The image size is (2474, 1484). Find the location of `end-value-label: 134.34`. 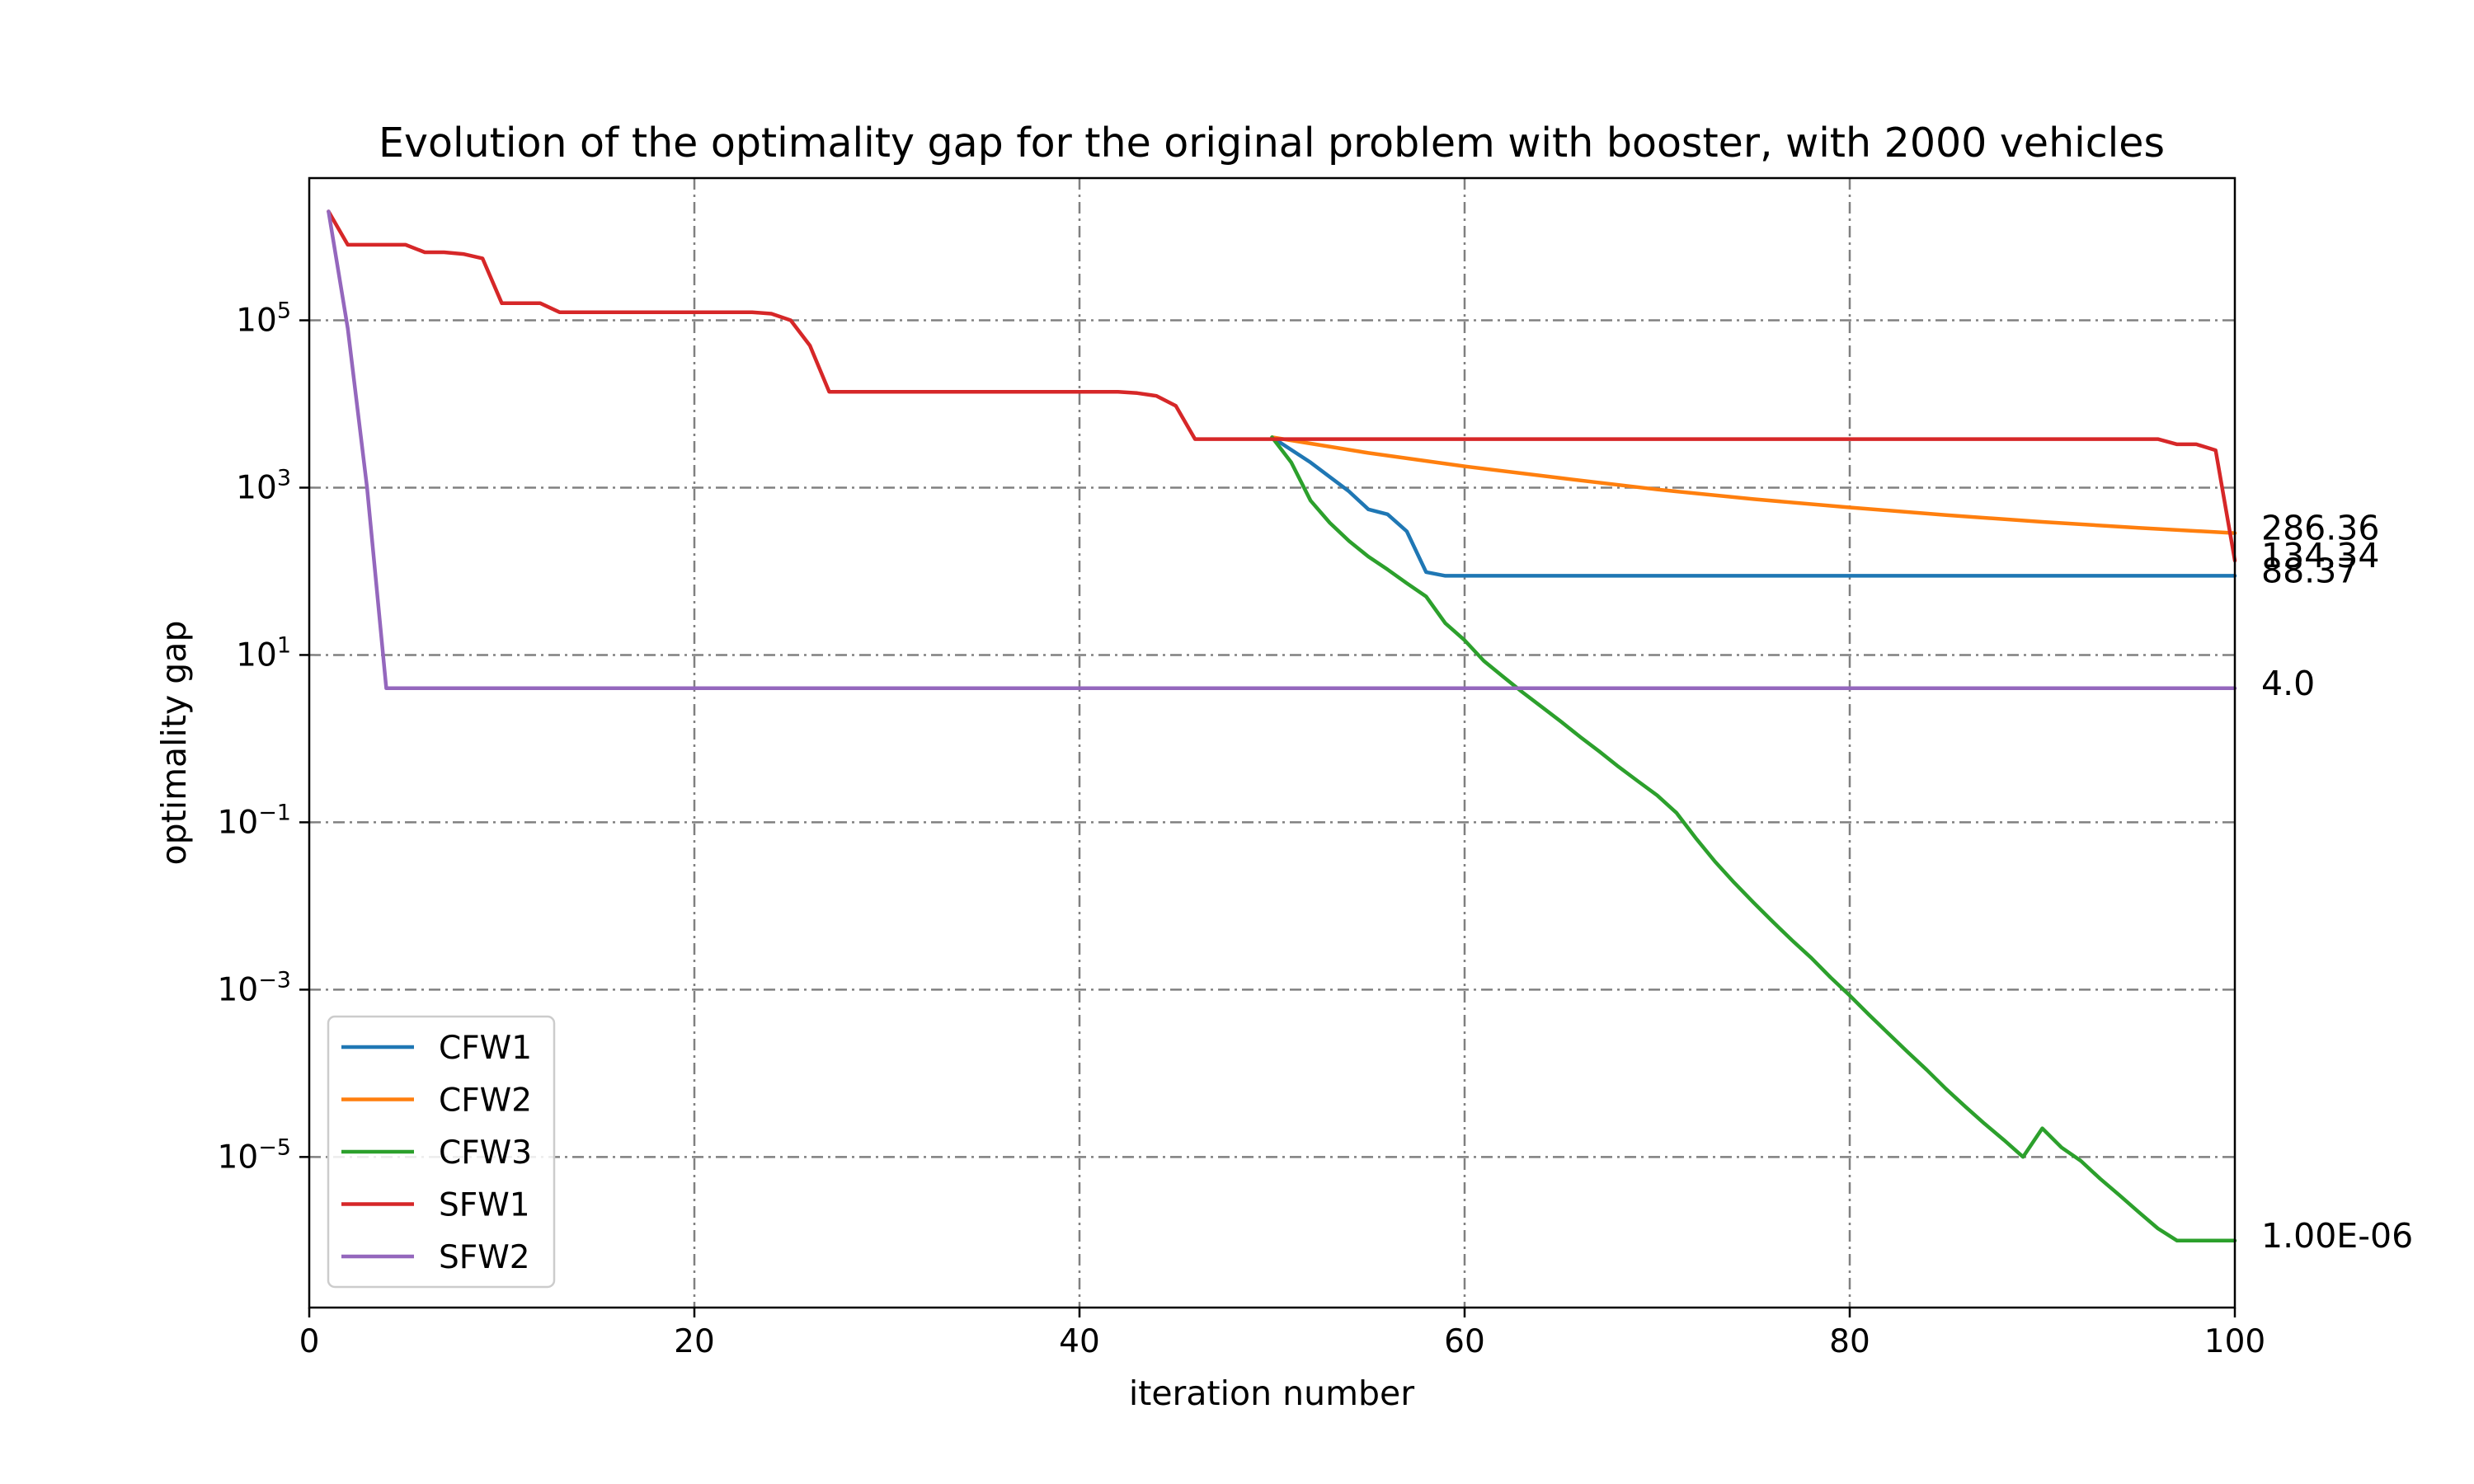

end-value-label: 134.34 is located at coordinates (2320, 555).